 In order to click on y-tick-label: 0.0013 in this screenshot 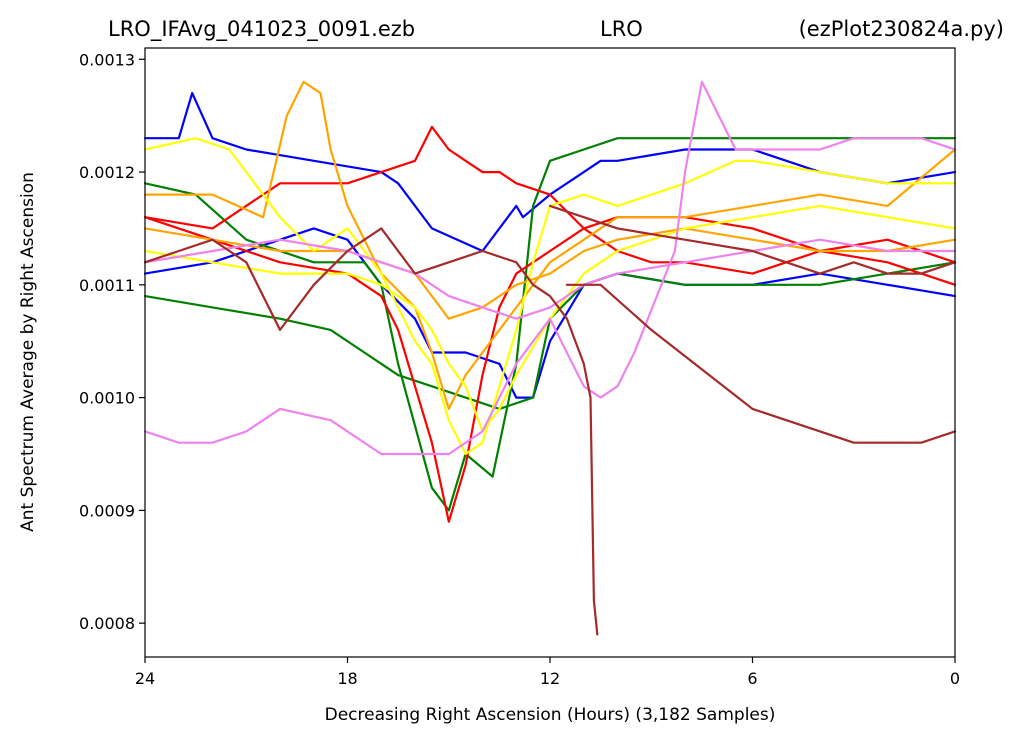, I will do `click(107, 59)`.